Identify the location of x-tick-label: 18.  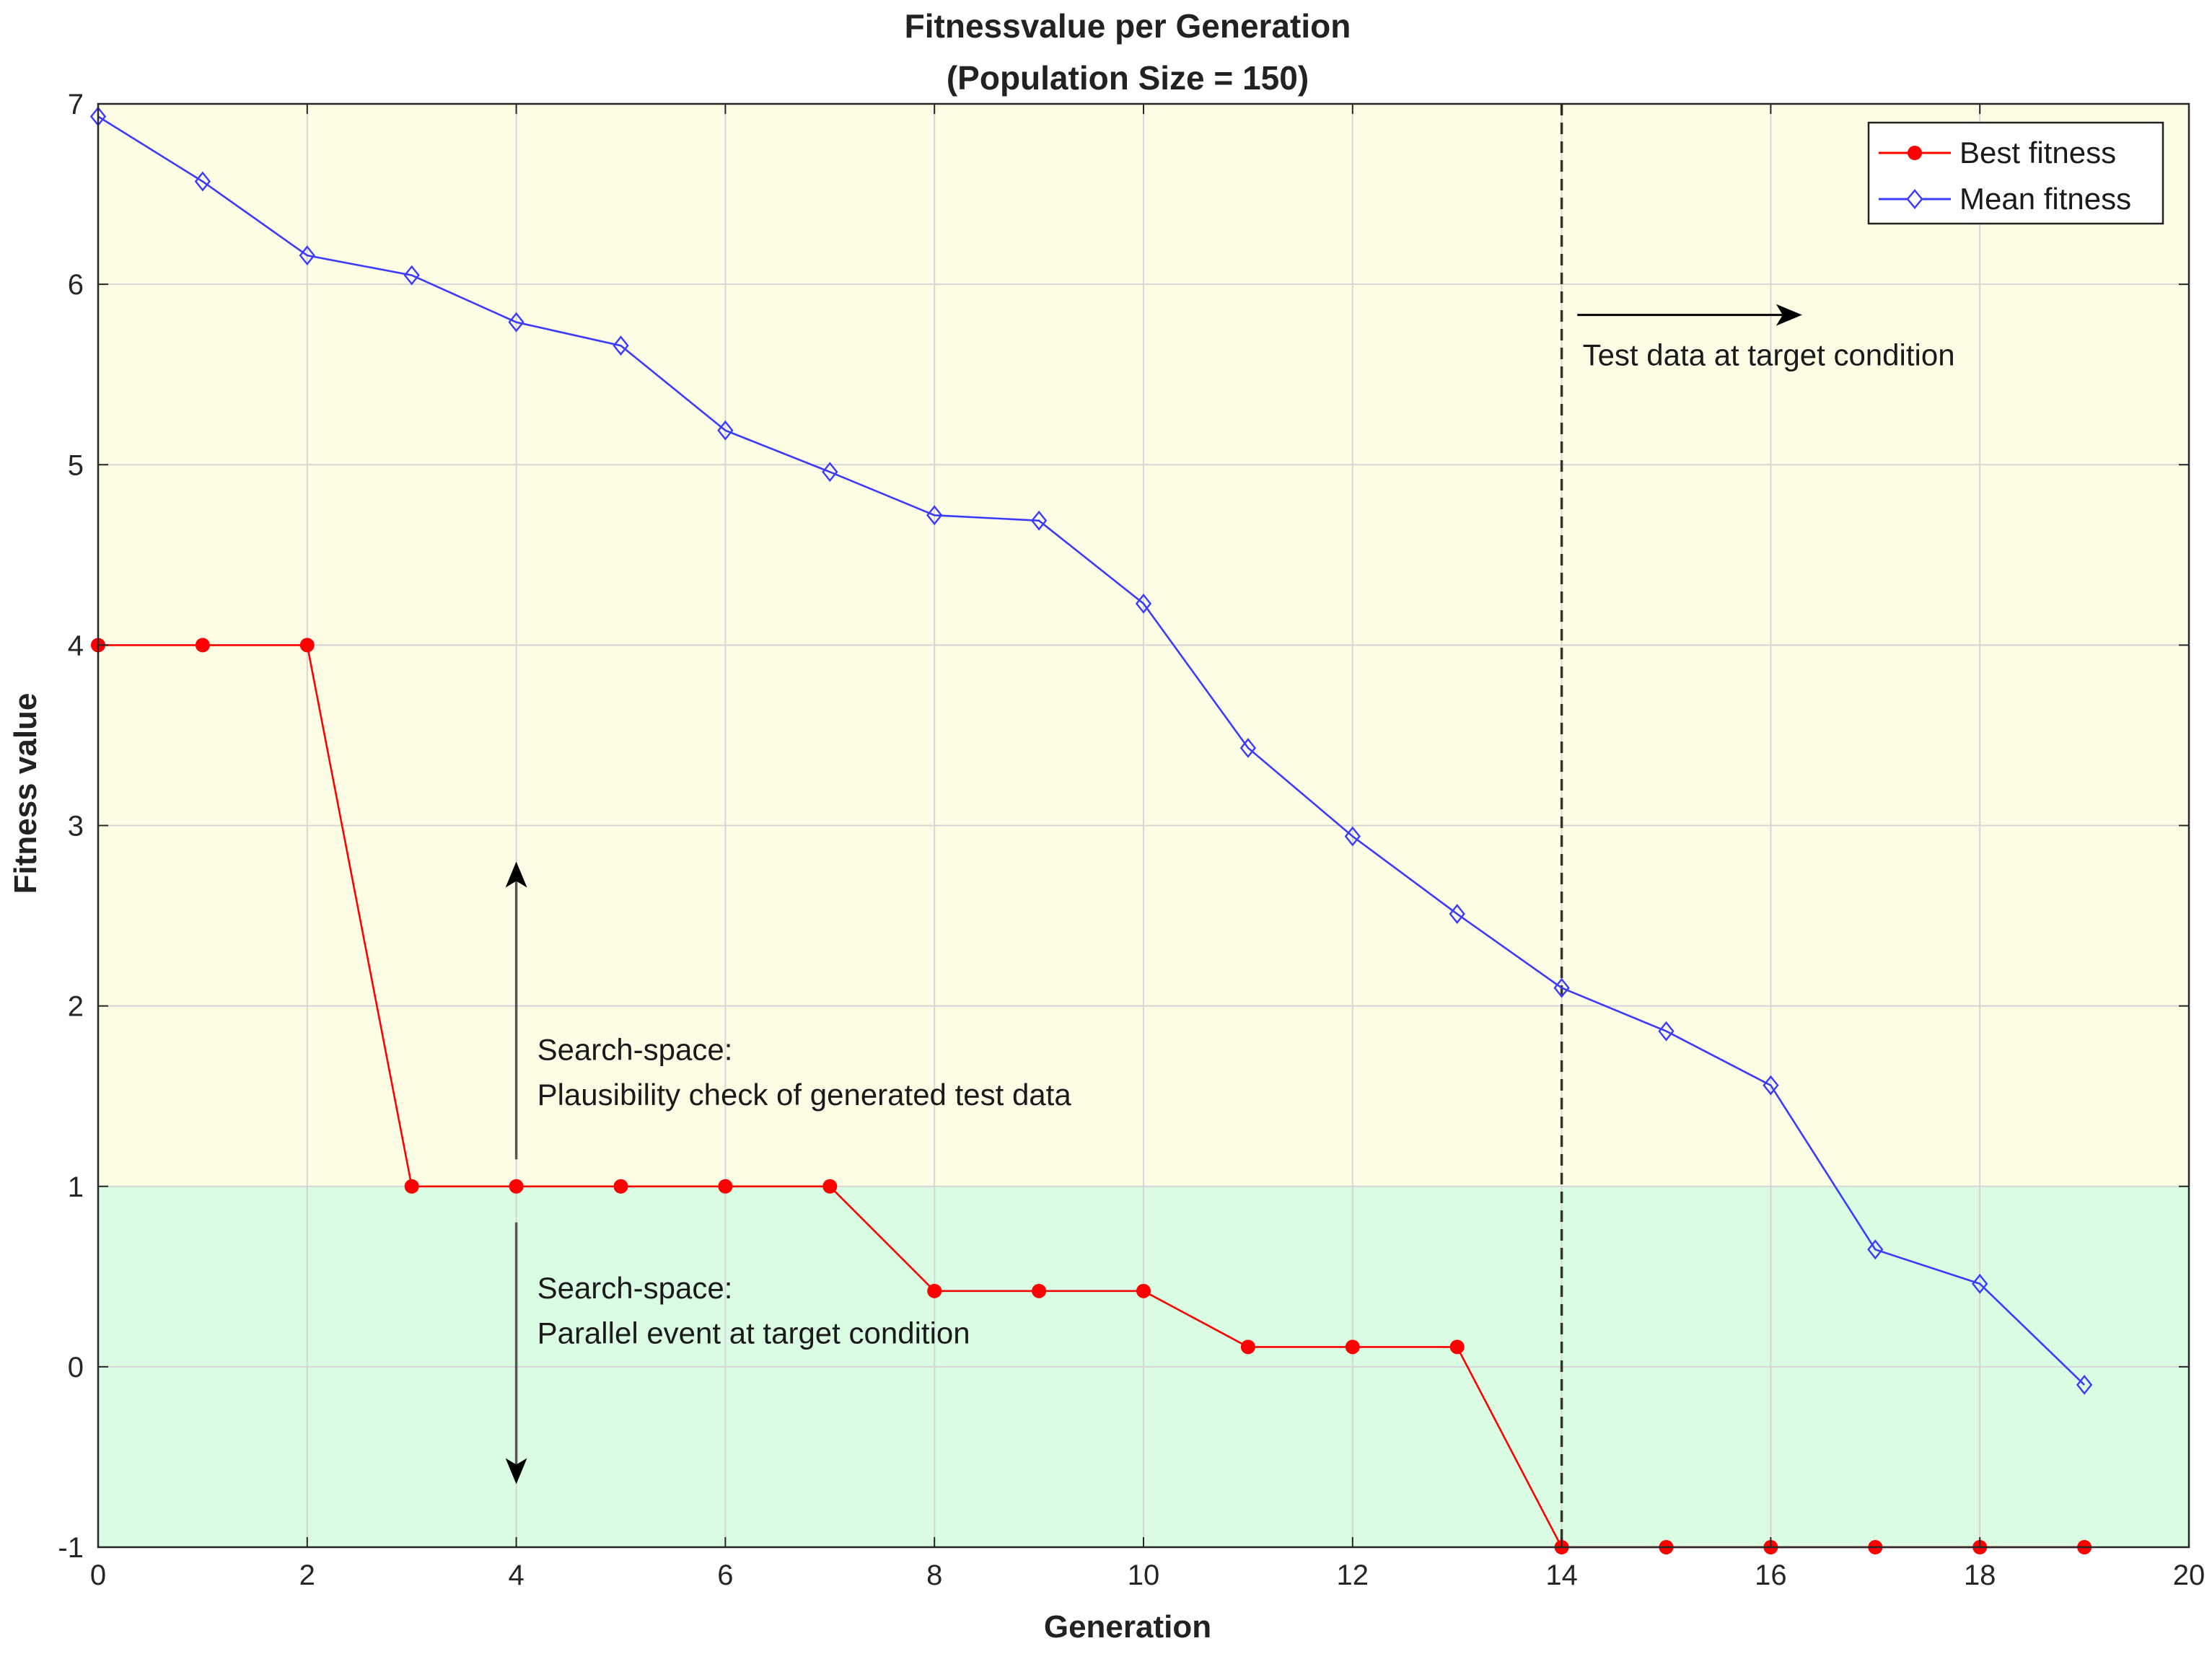
(1980, 1575).